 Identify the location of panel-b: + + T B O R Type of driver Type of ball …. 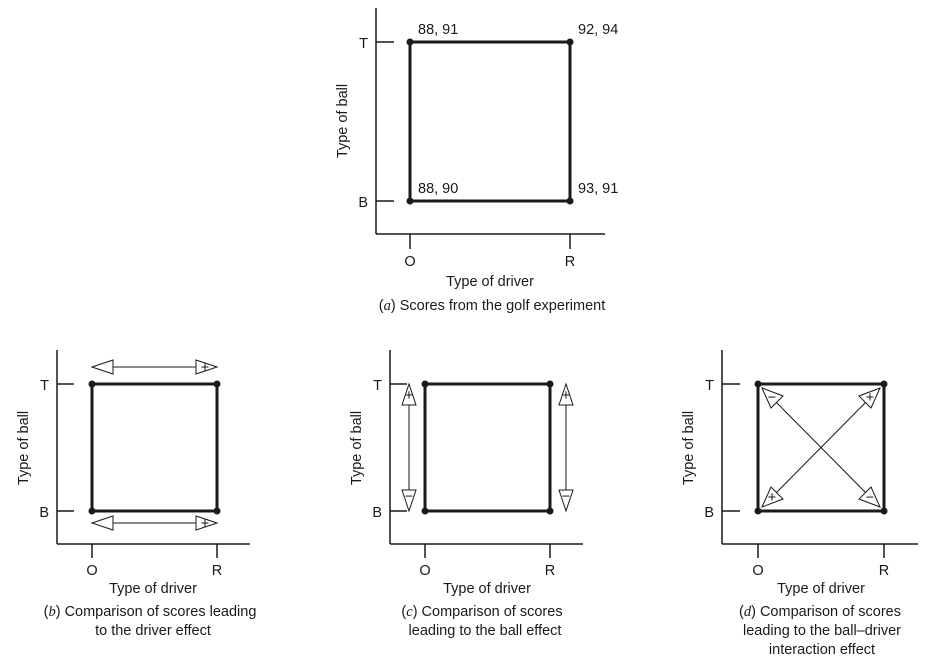
(136, 494).